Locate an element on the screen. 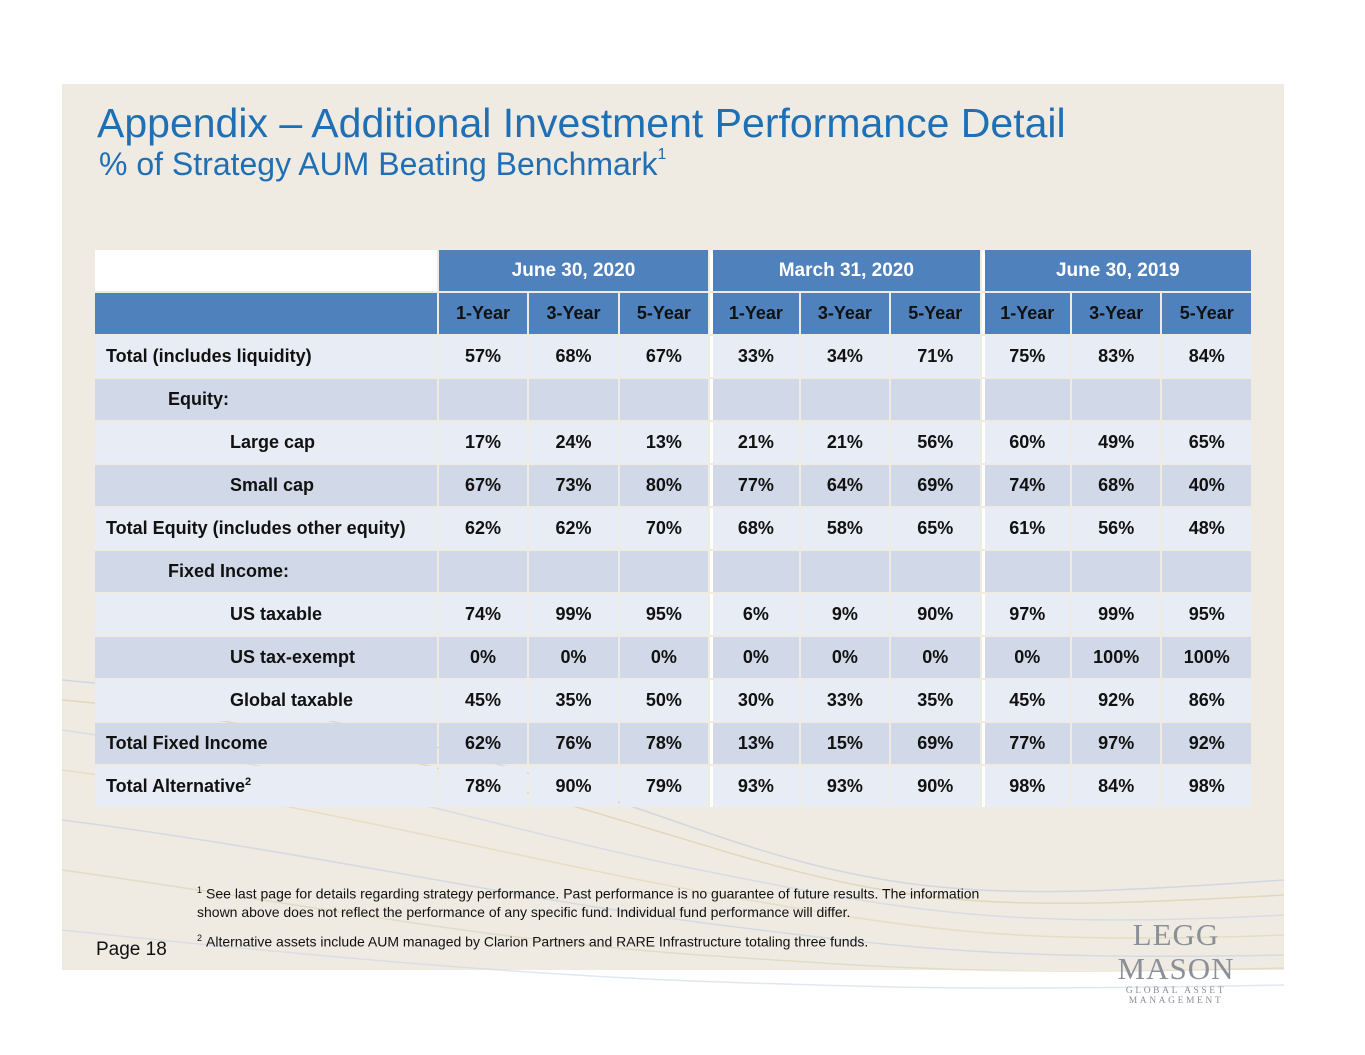 The width and height of the screenshot is (1365, 1055). logo-name: LEGG MASON is located at coordinates (1176, 951).